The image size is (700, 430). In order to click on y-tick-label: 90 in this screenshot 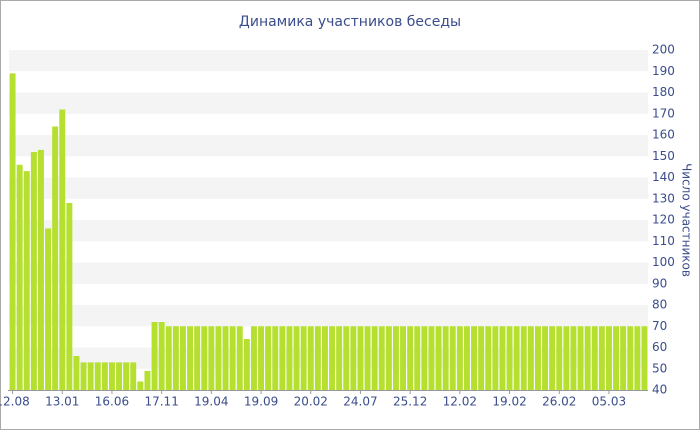, I will do `click(659, 283)`.